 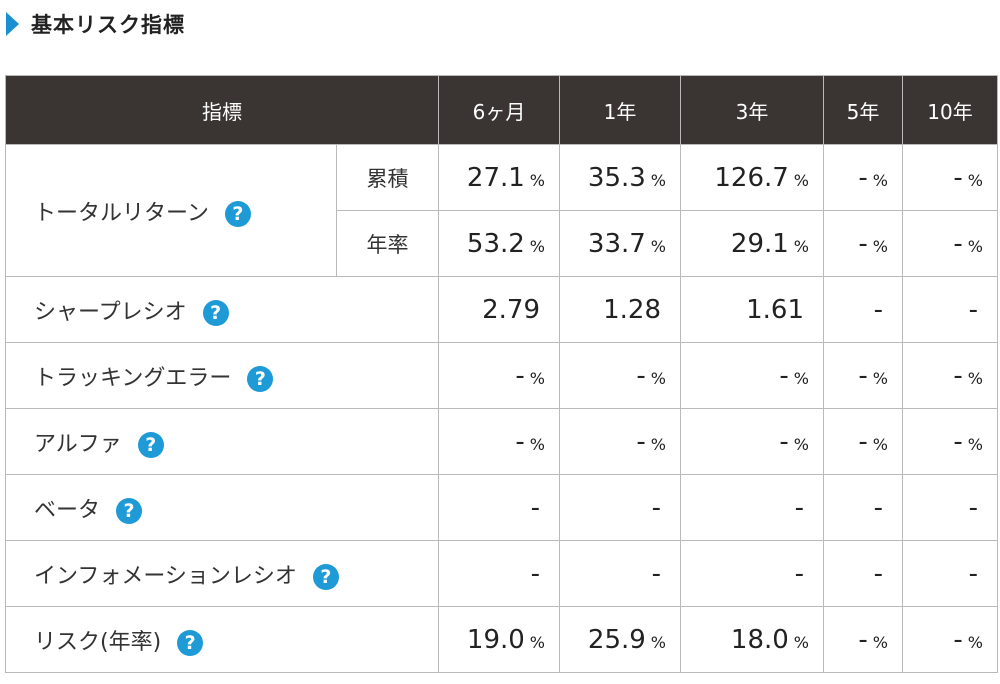 What do you see at coordinates (222, 573) in the screenshot?
I see `indicator-name-cell: インフォメーションレシオ?` at bounding box center [222, 573].